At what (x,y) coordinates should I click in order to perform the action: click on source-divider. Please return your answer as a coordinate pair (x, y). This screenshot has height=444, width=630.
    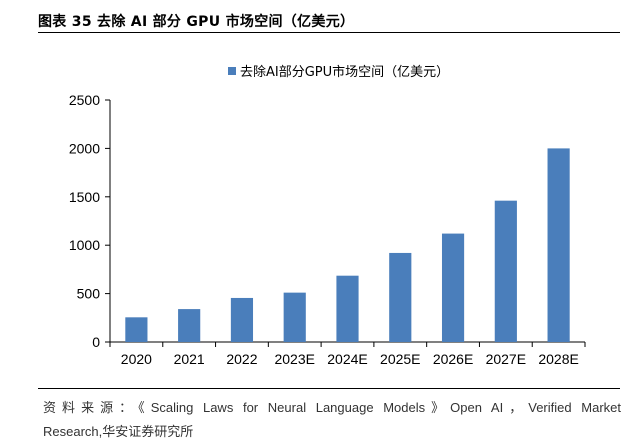
    Looking at the image, I should click on (329, 388).